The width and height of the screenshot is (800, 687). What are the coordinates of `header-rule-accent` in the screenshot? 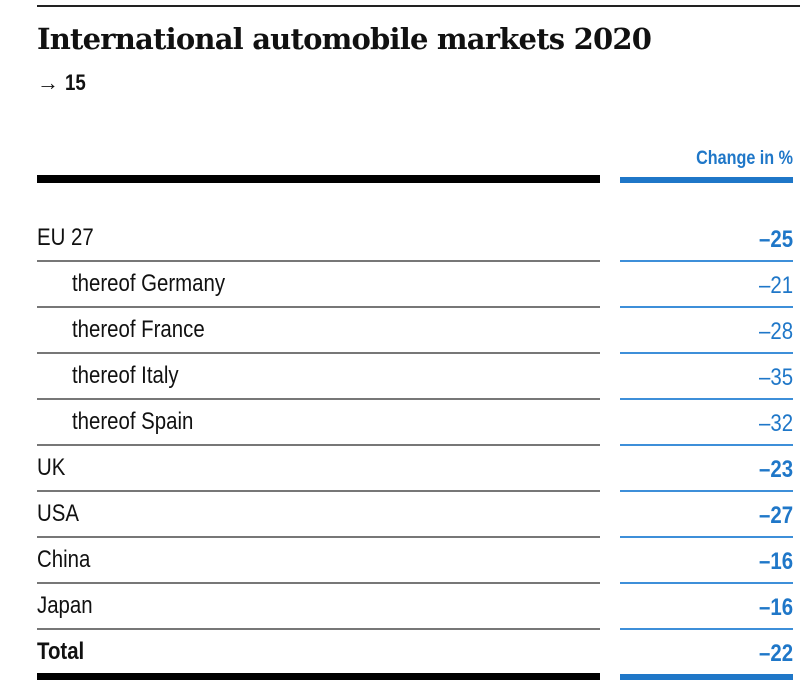 It's located at (706, 180).